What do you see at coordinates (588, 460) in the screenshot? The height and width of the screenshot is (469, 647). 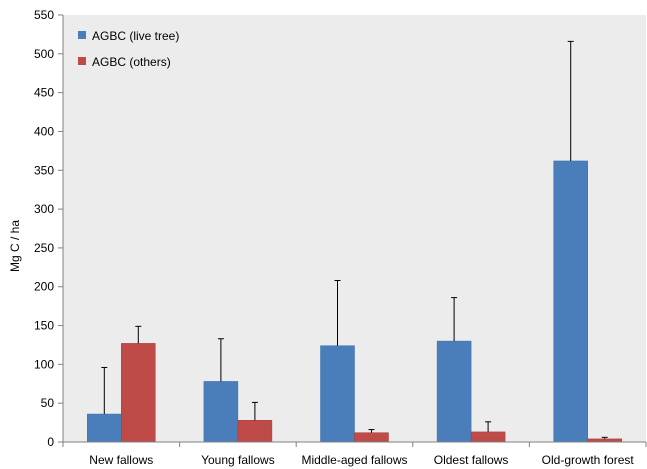 I see `x-tick-label: Old-growth forest` at bounding box center [588, 460].